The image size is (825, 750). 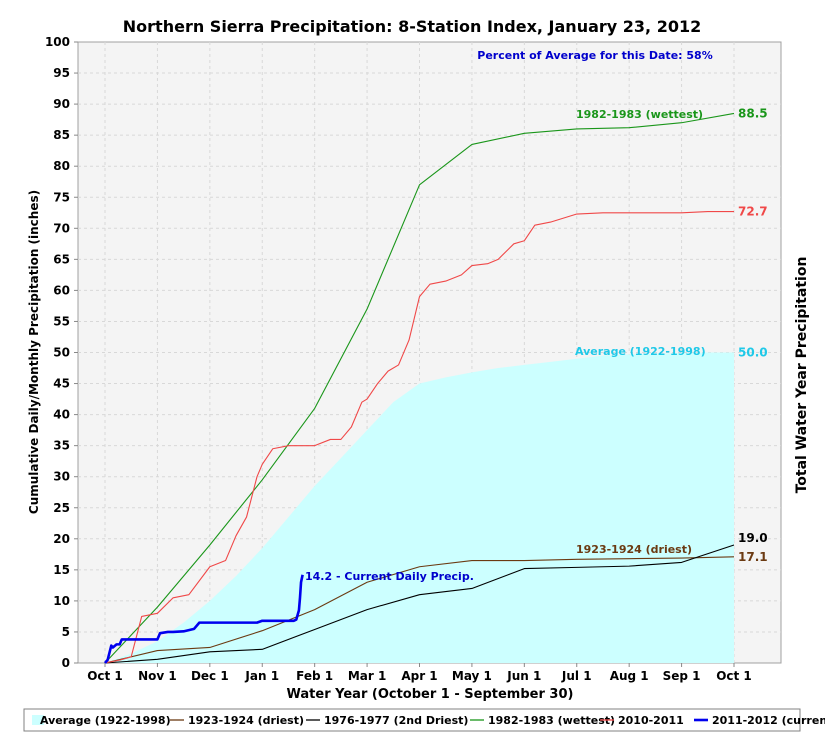 I want to click on series-line-2011-2012-current, so click(x=204, y=619).